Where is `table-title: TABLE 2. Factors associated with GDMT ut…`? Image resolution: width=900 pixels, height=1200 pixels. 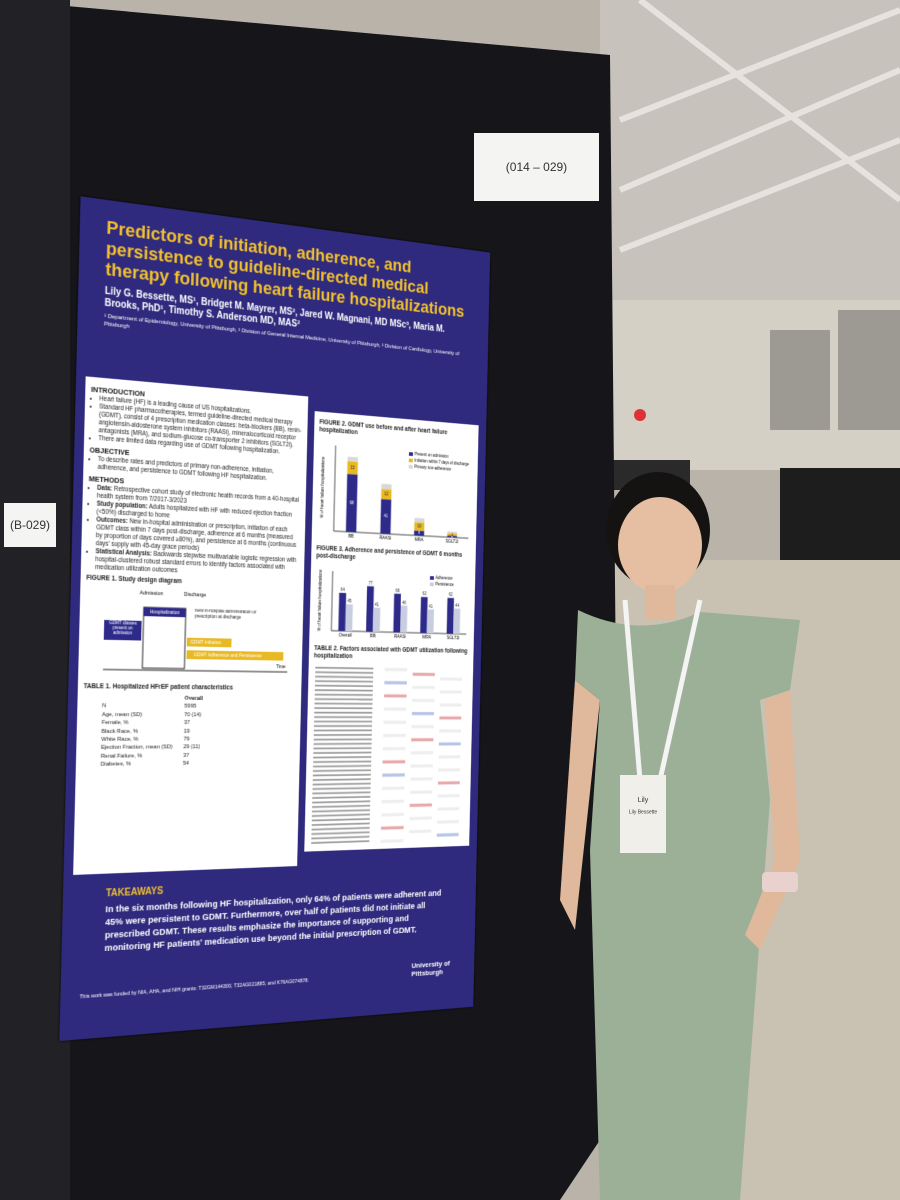 table-title: TABLE 2. Factors associated with GDMT ut… is located at coordinates (390, 652).